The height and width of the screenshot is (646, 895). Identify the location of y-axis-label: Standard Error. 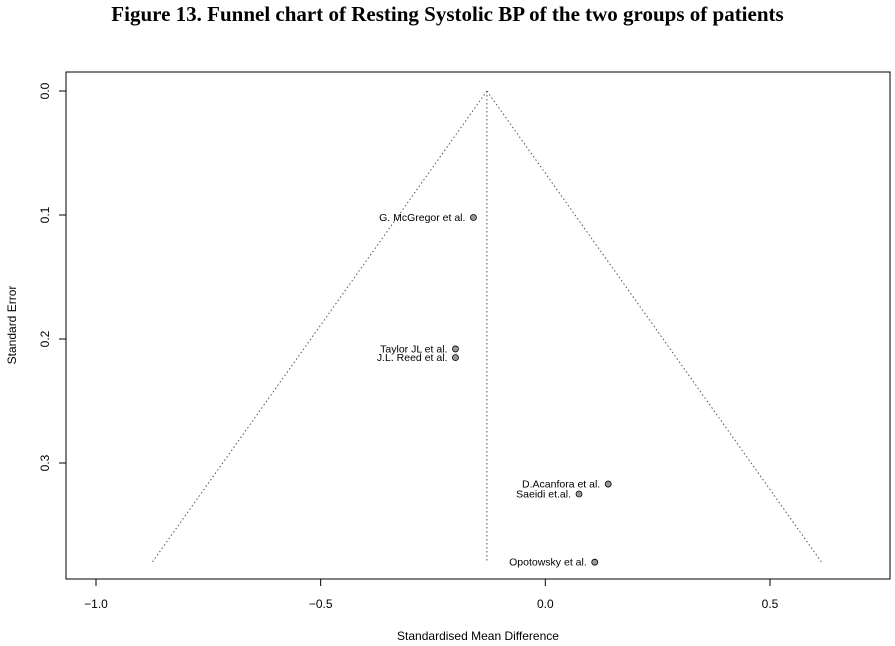
(12, 325).